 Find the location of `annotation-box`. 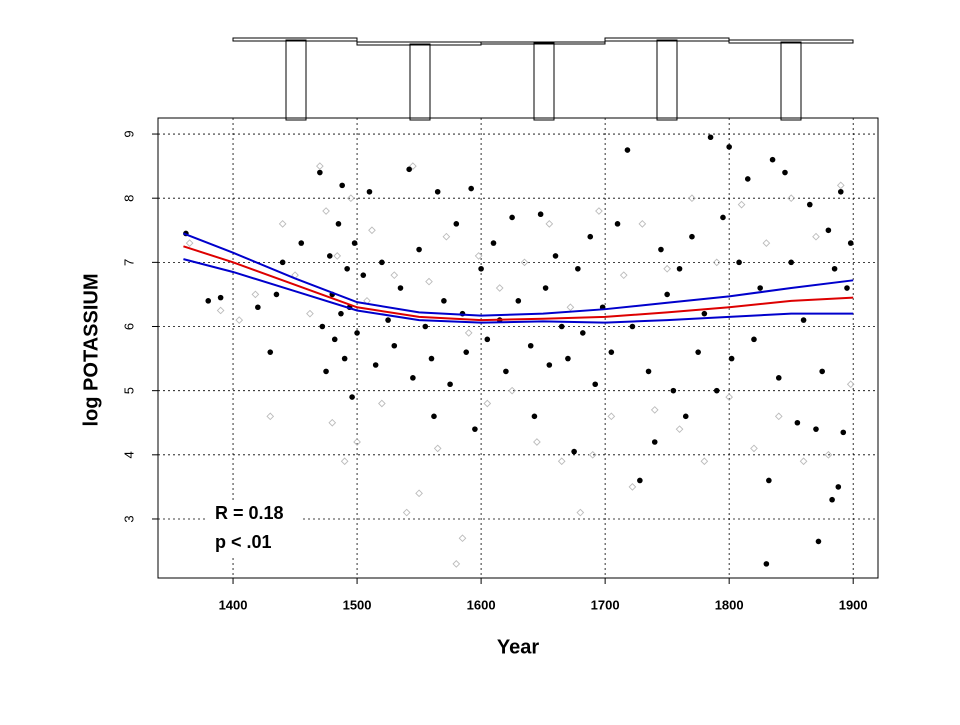

annotation-box is located at coordinates (252, 529).